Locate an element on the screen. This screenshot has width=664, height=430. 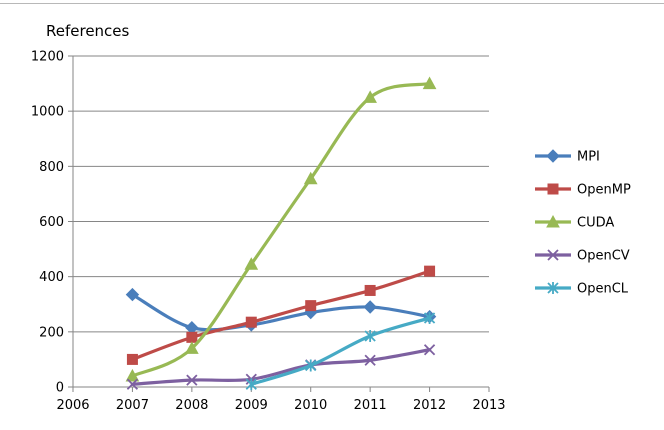
legend-item-openmp: OpenMP is located at coordinates (583, 190).